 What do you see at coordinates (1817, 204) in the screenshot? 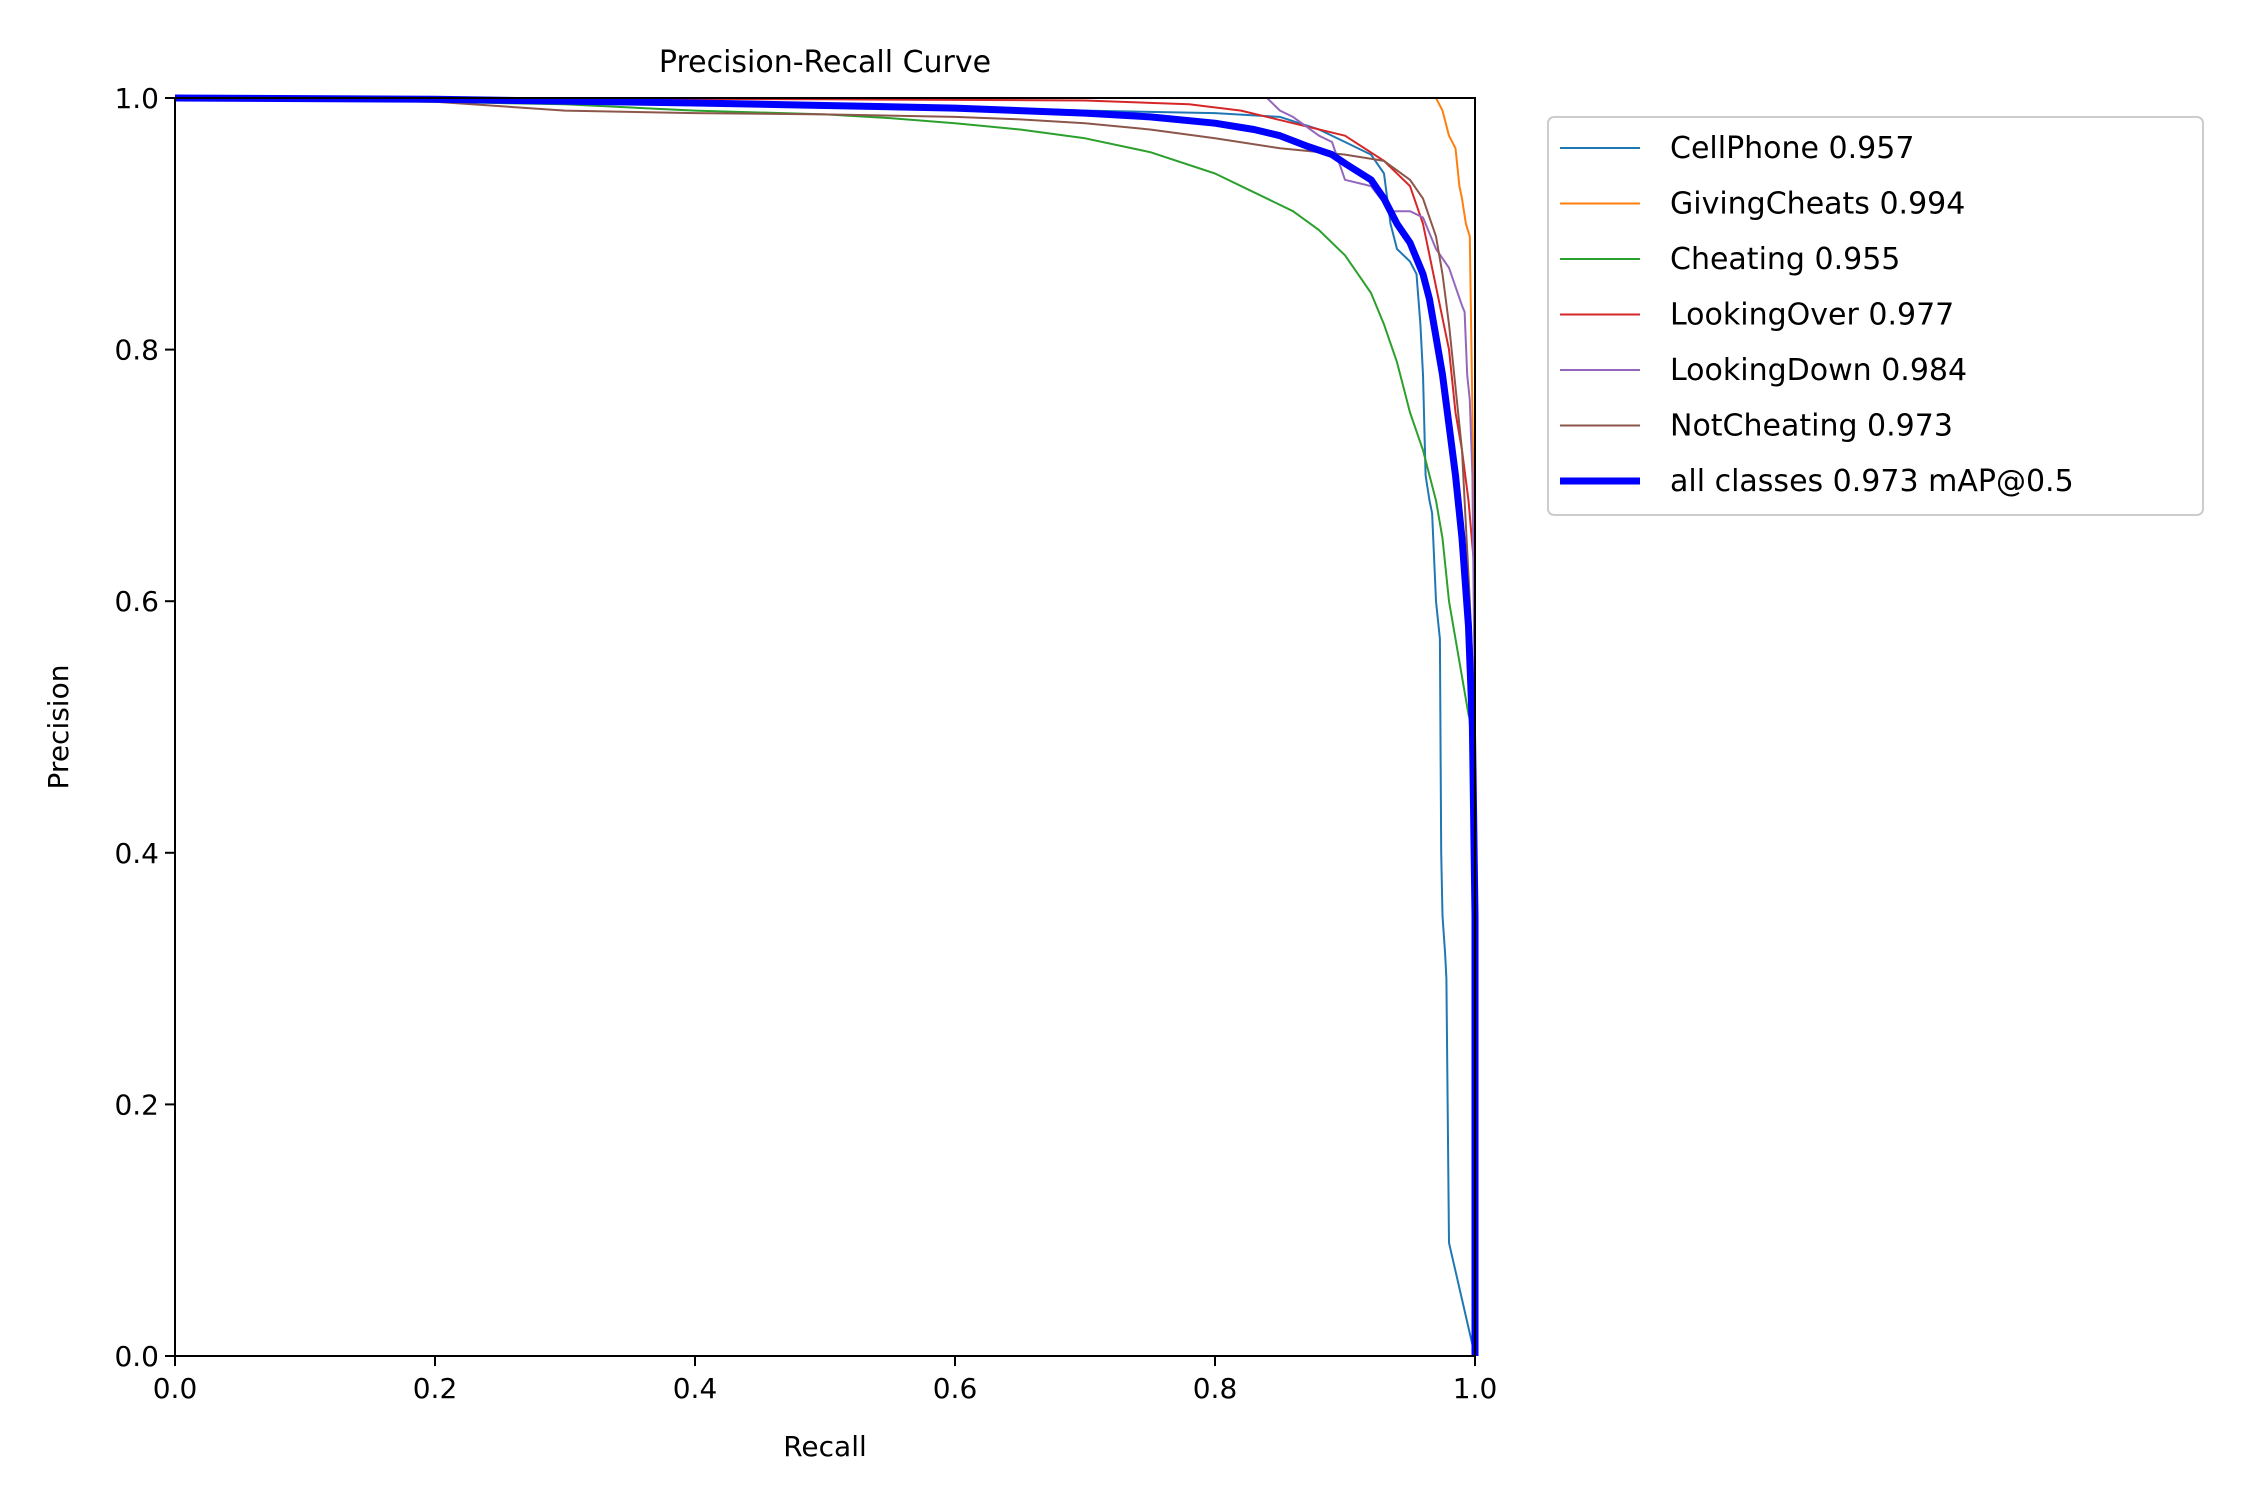
I see `legend-label-1: GivingCheats 0.994` at bounding box center [1817, 204].